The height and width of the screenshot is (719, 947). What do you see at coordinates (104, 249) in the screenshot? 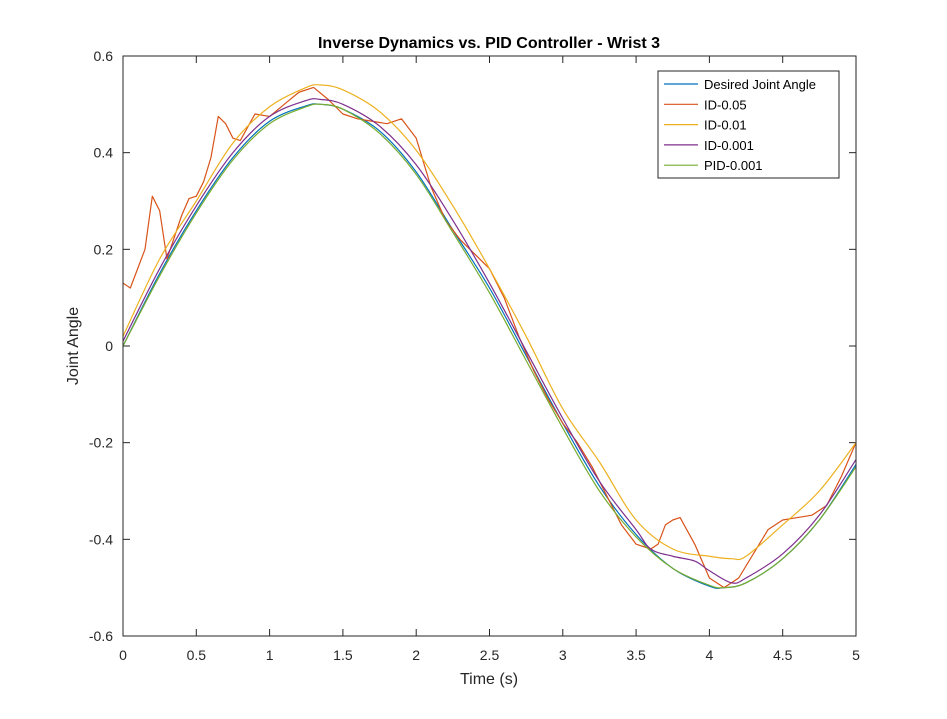
I see `y-tick-label: 0.2` at bounding box center [104, 249].